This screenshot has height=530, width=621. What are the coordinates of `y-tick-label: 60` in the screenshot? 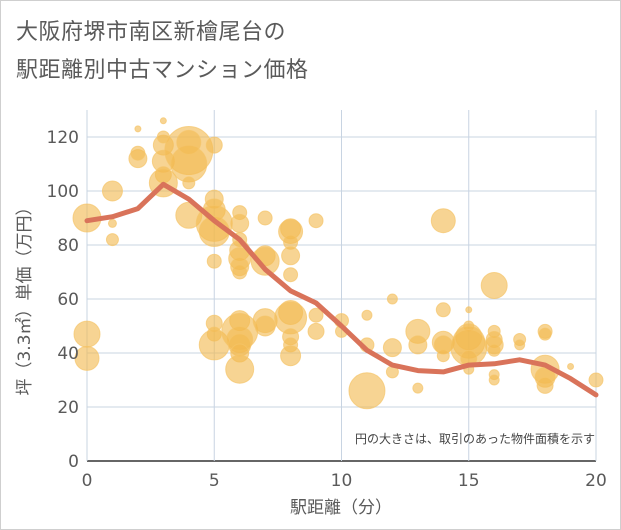 It's located at (68, 300).